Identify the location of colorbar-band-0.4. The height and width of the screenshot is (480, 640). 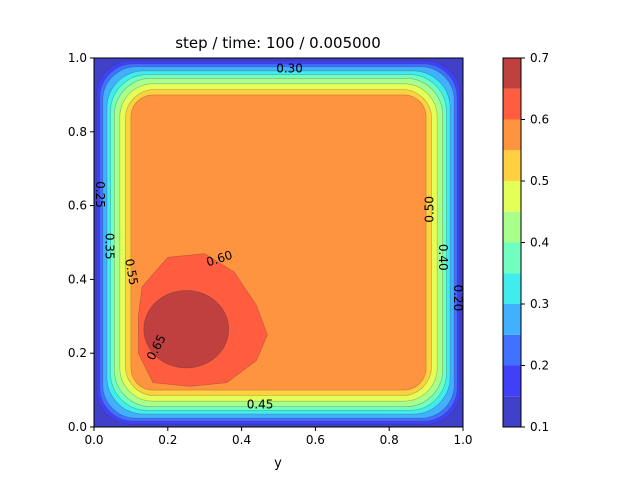
(512, 227).